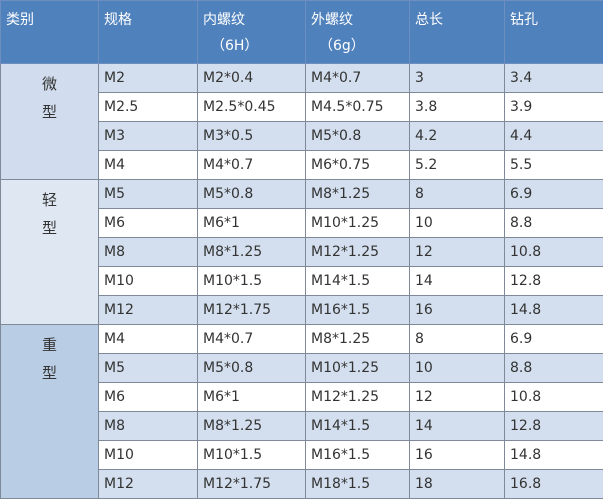 This screenshot has width=603, height=499. Describe the element at coordinates (148, 32) in the screenshot. I see `header-spec: 规格` at that location.